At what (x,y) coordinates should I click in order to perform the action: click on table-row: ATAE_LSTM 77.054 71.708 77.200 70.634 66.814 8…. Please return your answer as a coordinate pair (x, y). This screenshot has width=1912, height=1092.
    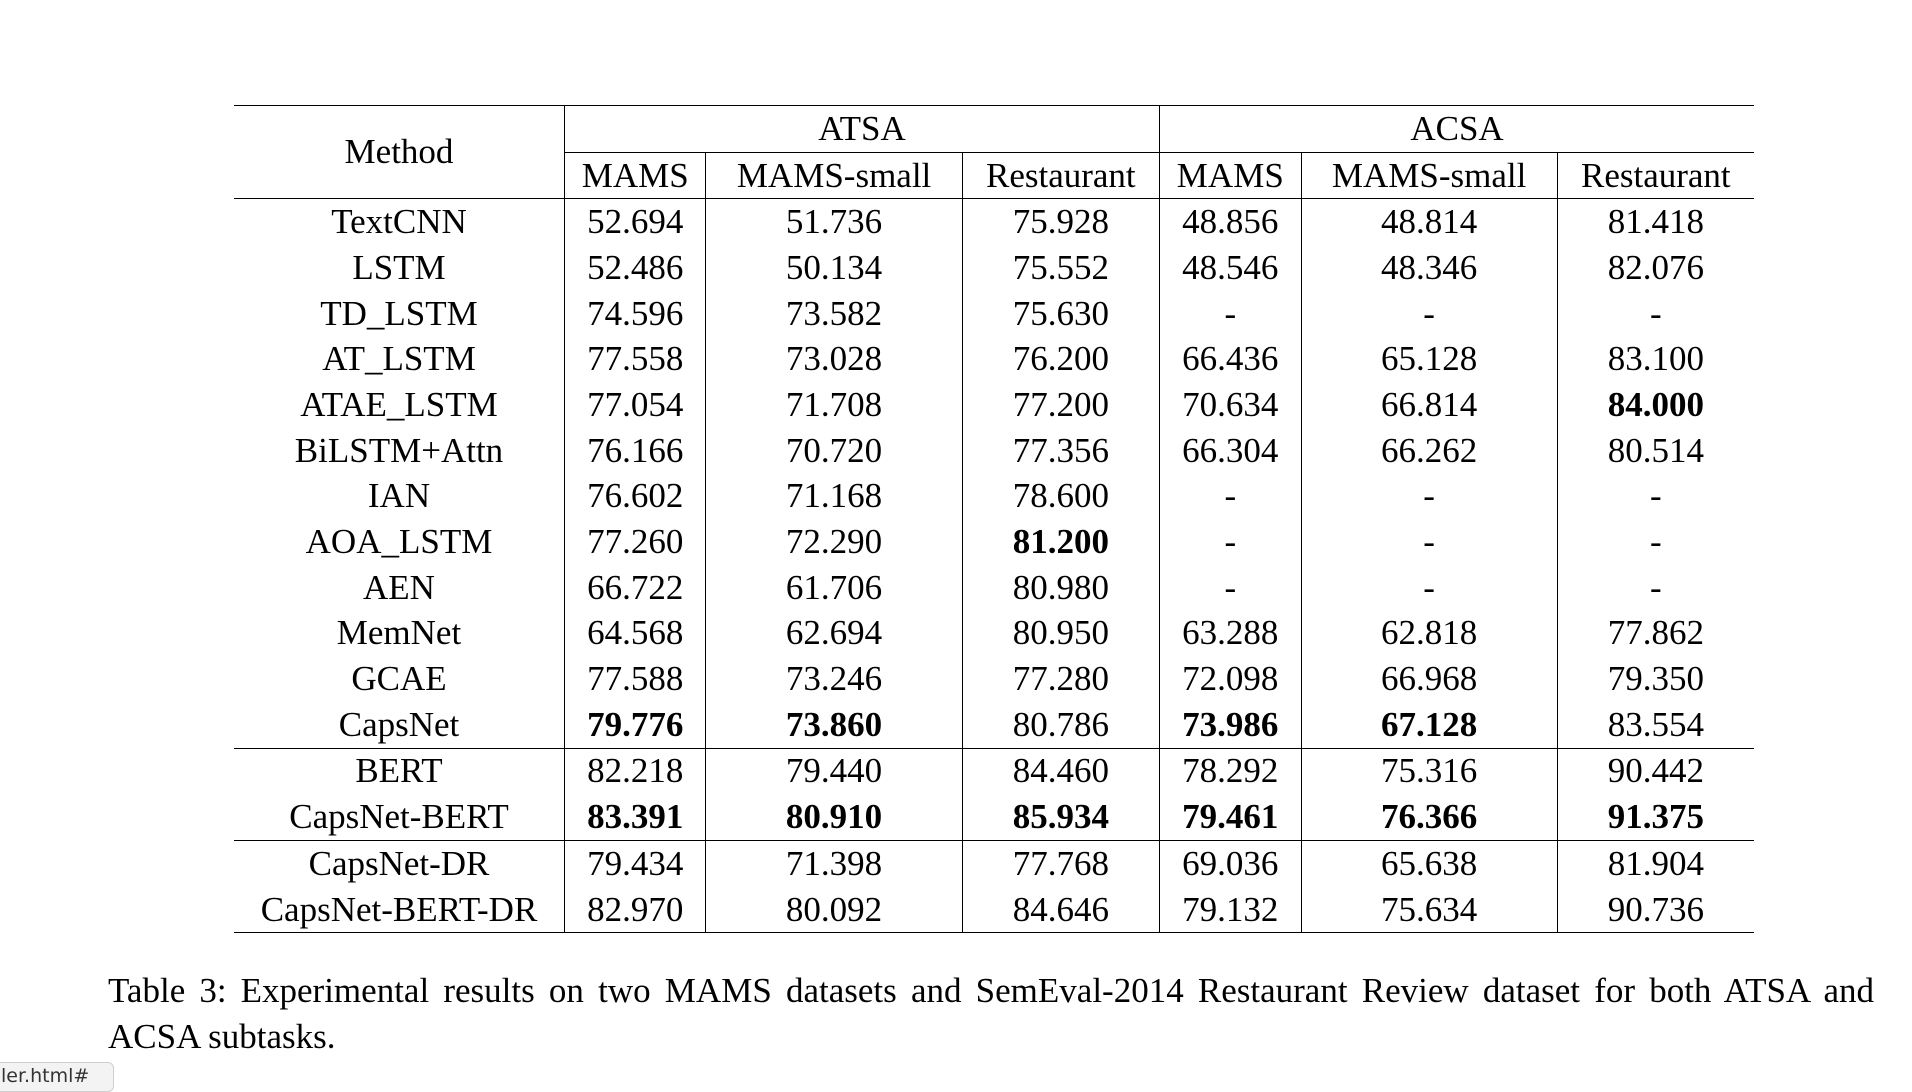
    Looking at the image, I should click on (994, 405).